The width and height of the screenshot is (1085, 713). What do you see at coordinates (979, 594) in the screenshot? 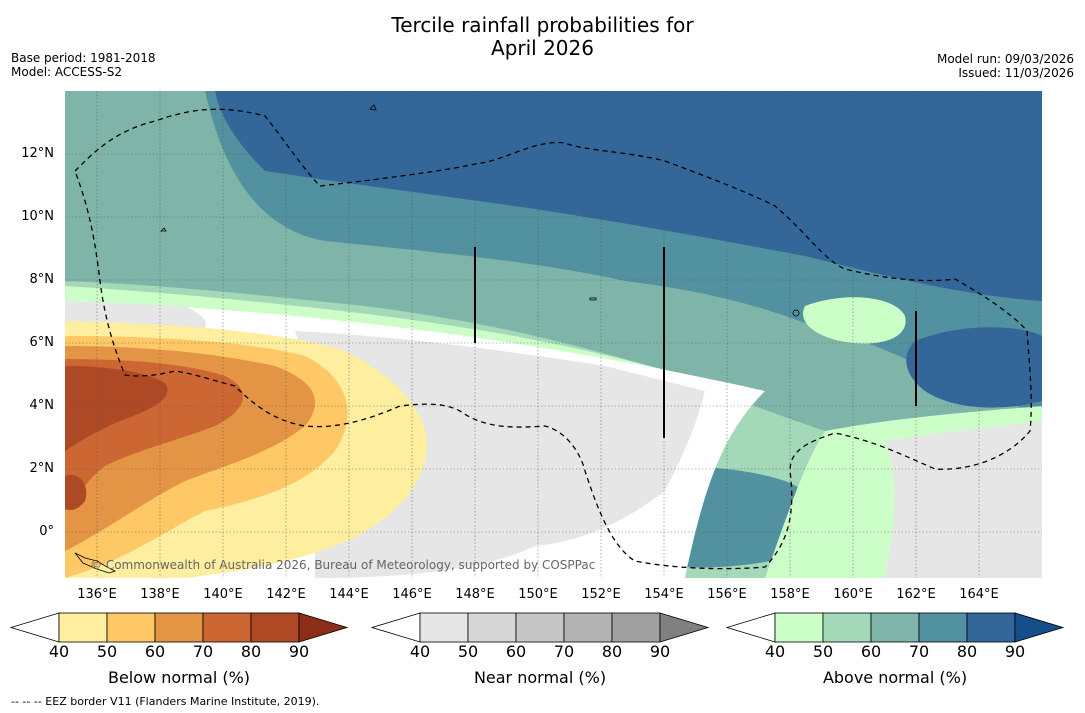
I see `lon-label-164e: 164°E` at bounding box center [979, 594].